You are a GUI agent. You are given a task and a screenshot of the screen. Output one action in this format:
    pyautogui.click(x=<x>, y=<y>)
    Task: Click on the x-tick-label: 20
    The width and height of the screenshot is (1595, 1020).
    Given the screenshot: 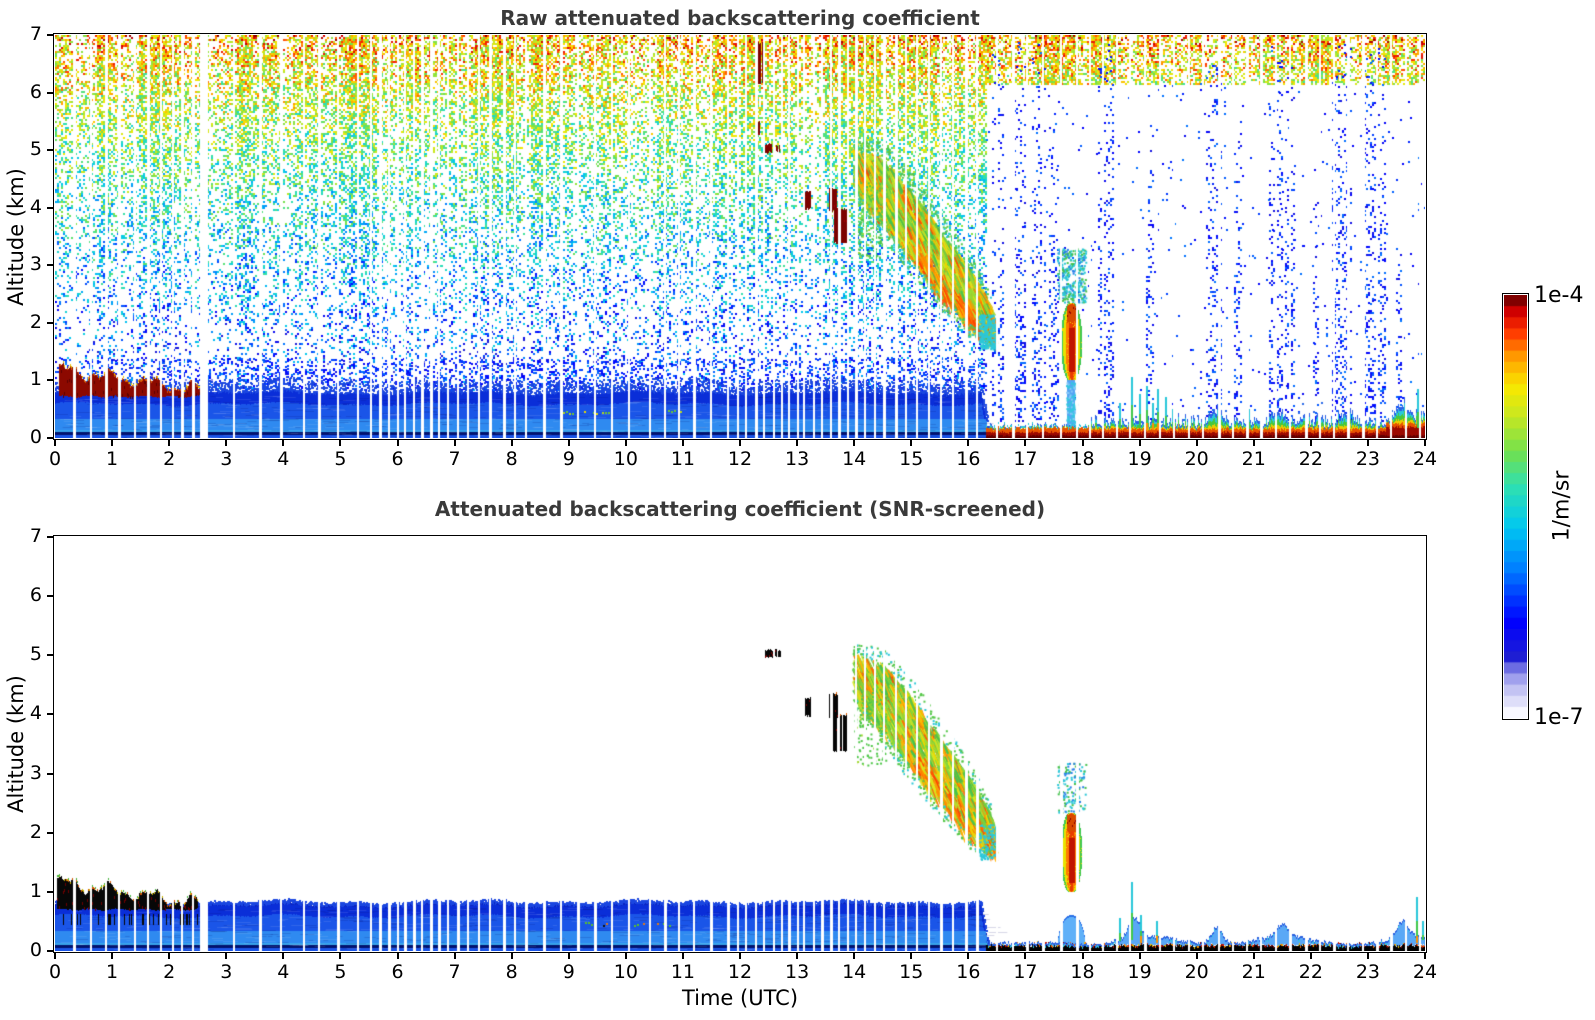 What is the action you would take?
    pyautogui.click(x=1196, y=972)
    